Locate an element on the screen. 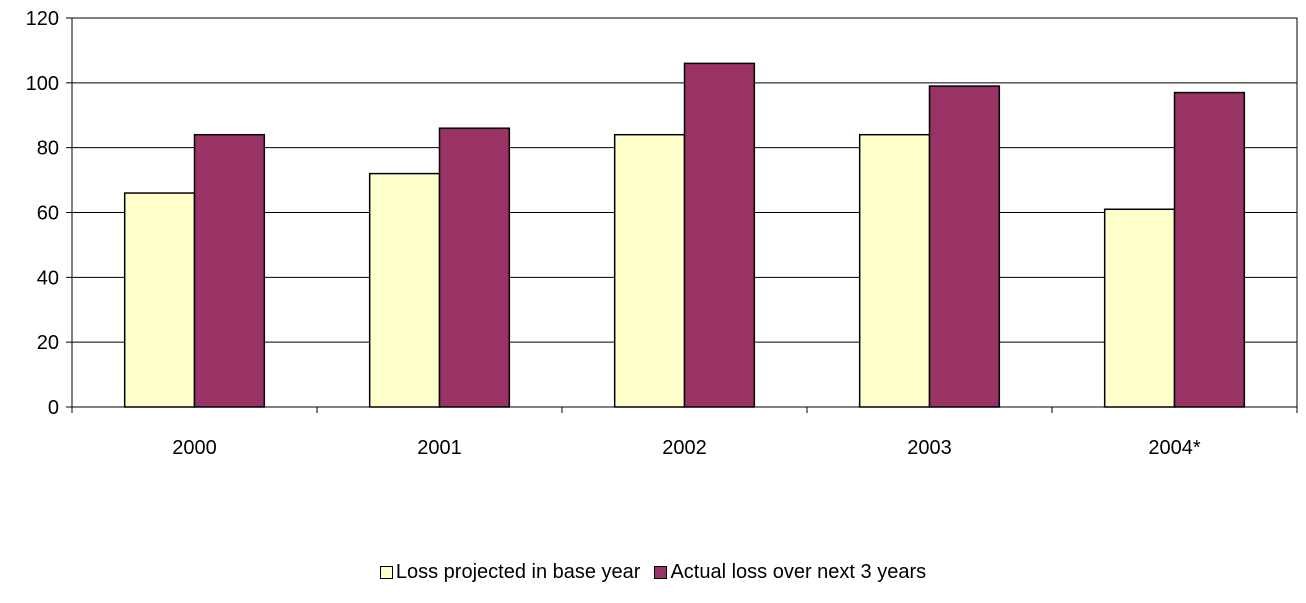 The height and width of the screenshot is (603, 1306). y-tick-label: 100 is located at coordinates (42, 84).